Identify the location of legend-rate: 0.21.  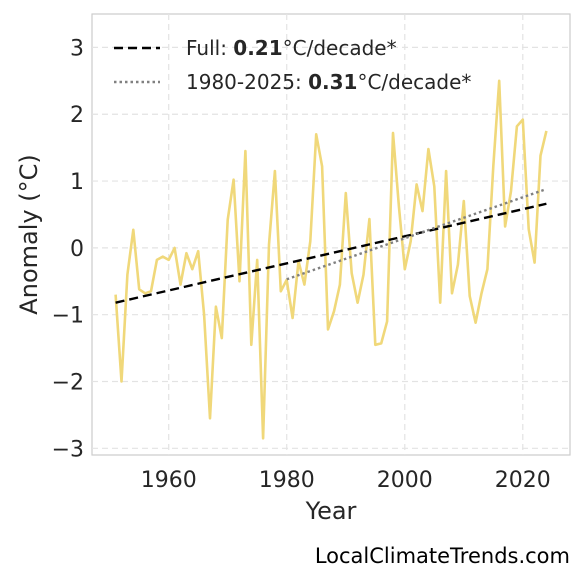
(257, 48).